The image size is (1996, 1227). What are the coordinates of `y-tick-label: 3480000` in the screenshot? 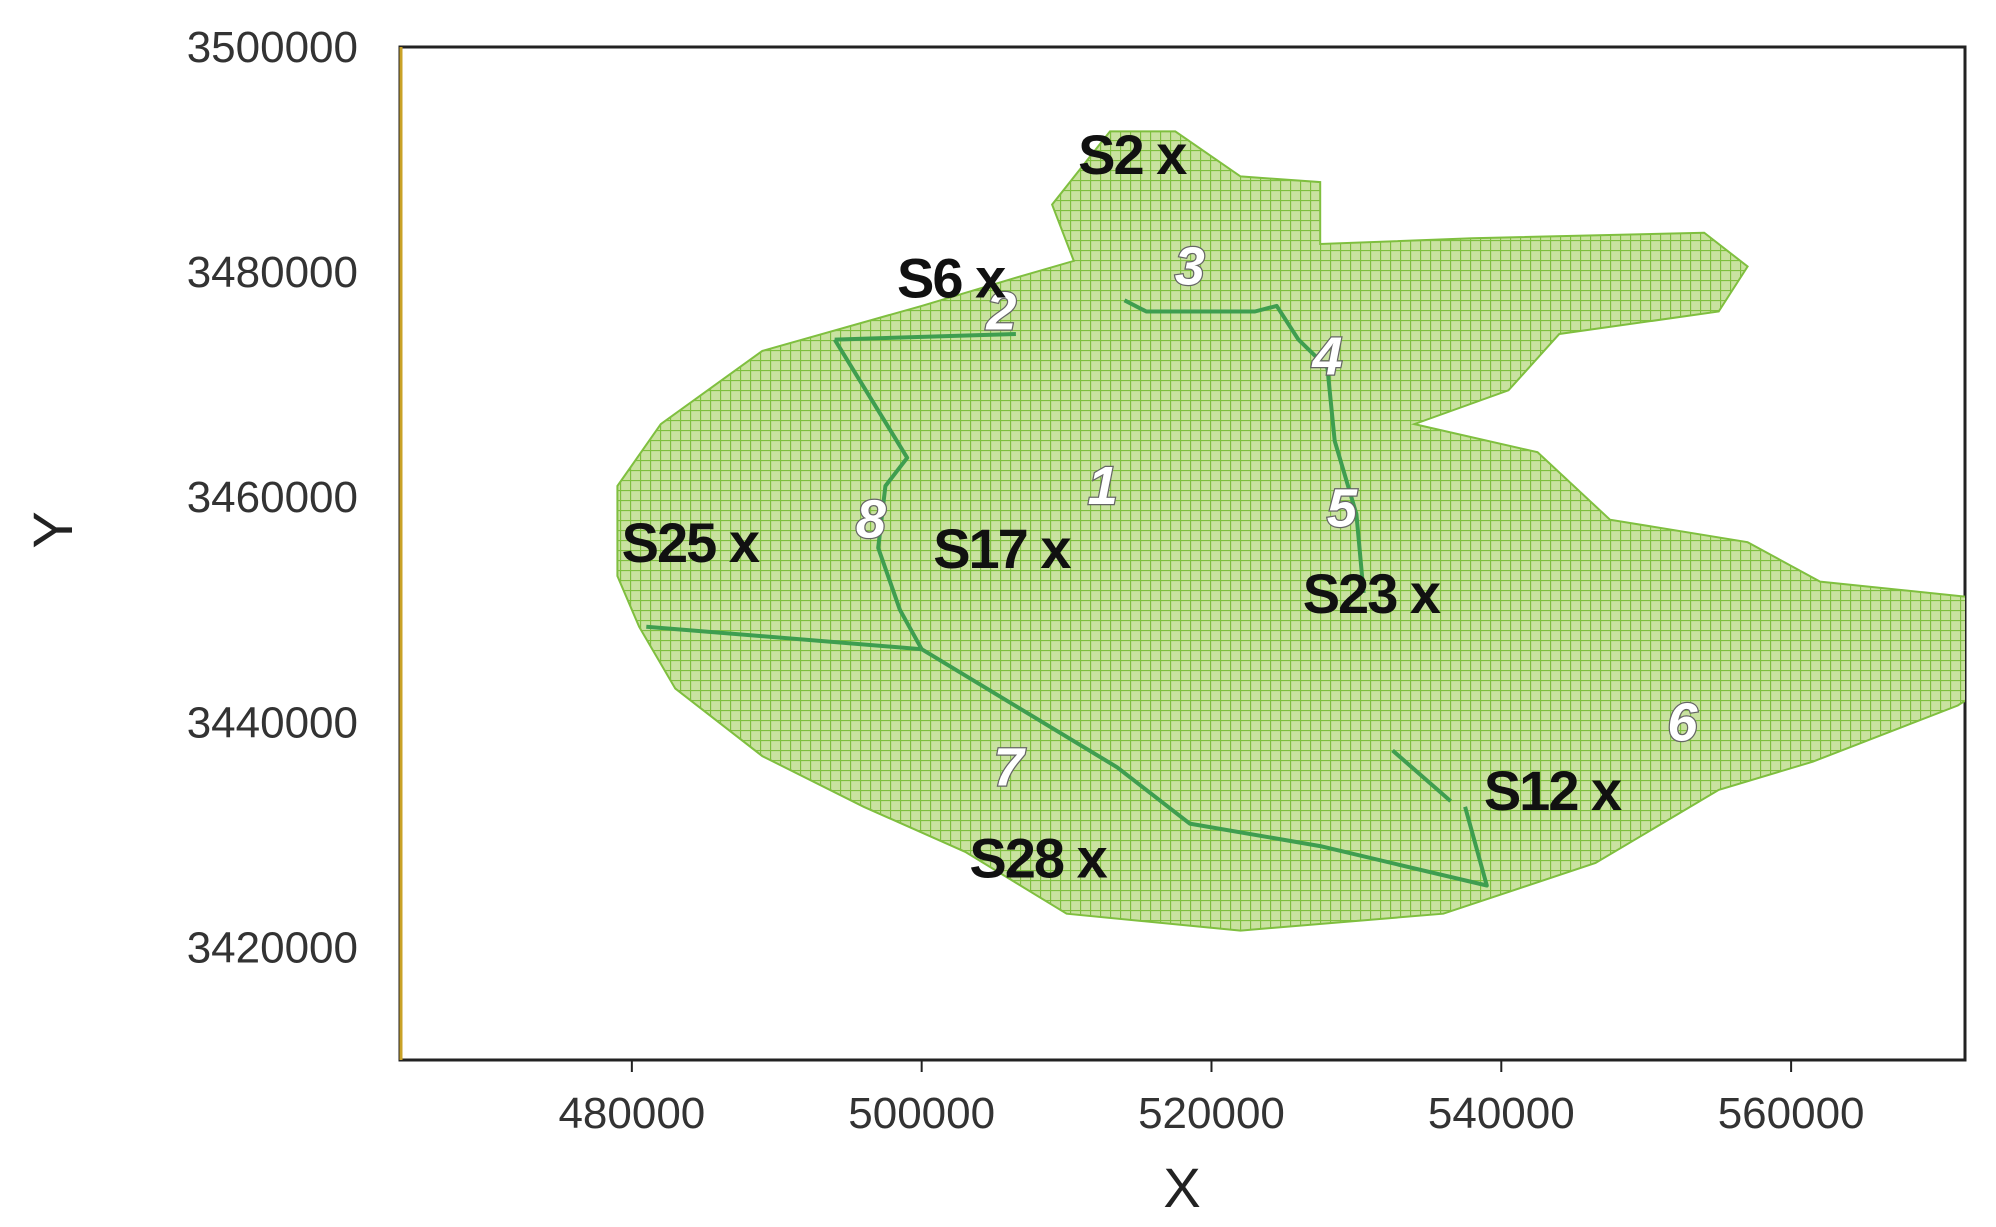 It's located at (272, 272).